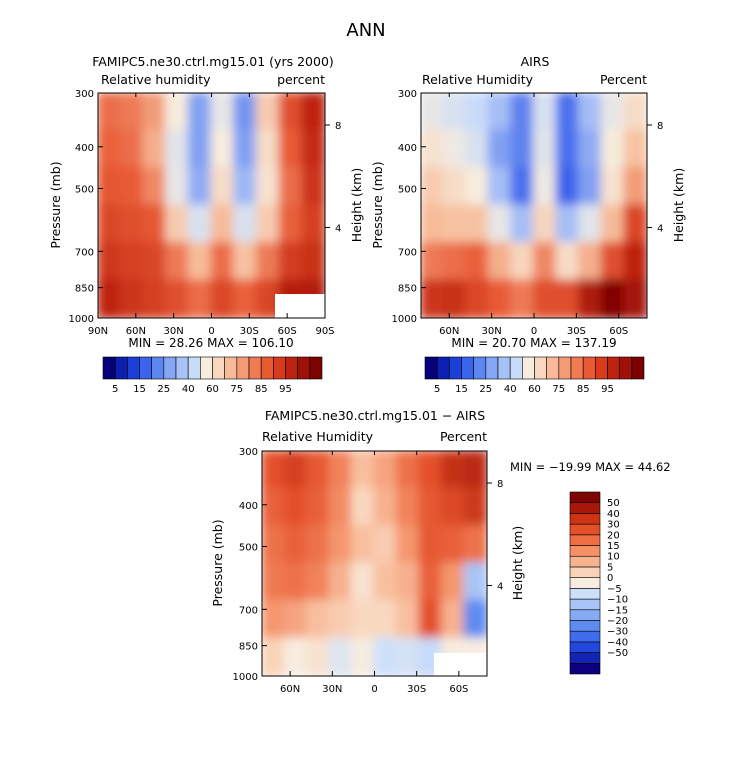  What do you see at coordinates (98, 331) in the screenshot?
I see `x-tick-label: 90N` at bounding box center [98, 331].